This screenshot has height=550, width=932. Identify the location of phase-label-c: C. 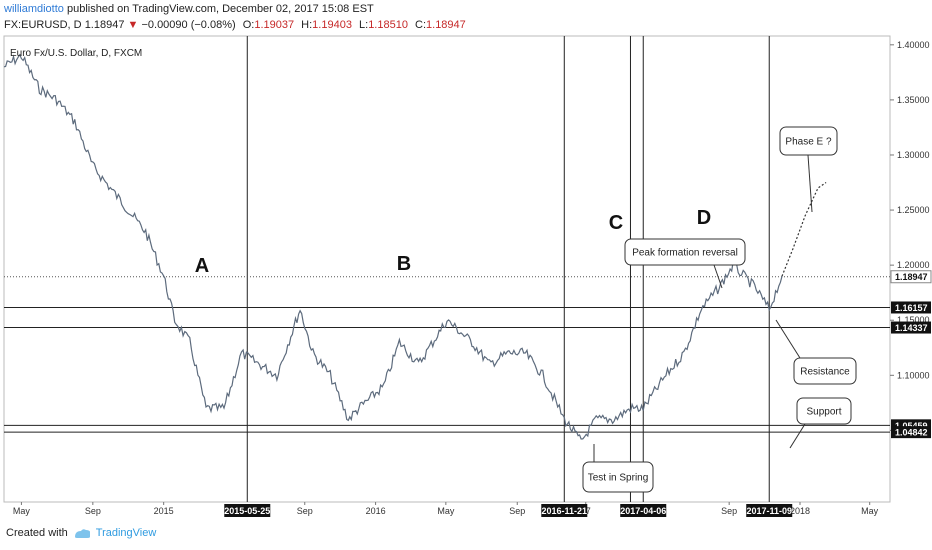
(616, 223).